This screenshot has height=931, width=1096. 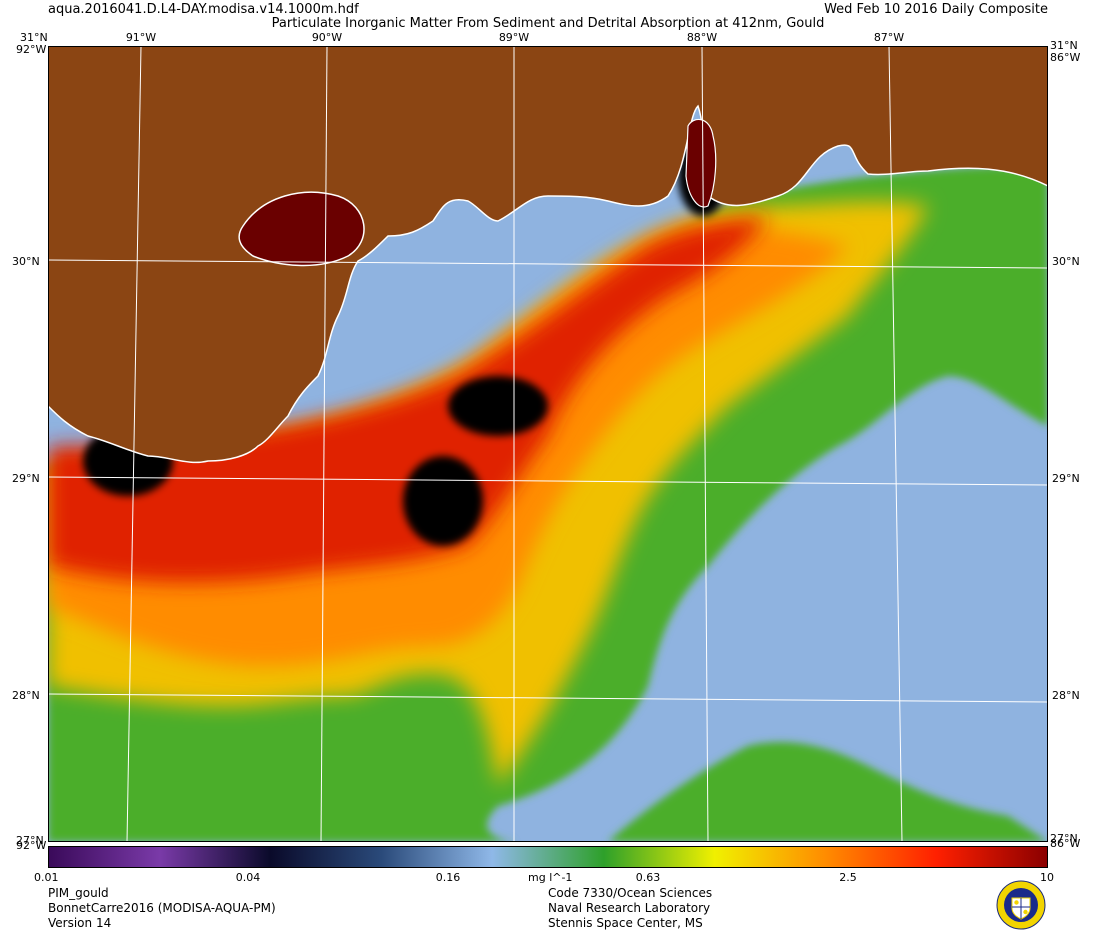 What do you see at coordinates (514, 37) in the screenshot?
I see `lon-label-top-89: 89°W` at bounding box center [514, 37].